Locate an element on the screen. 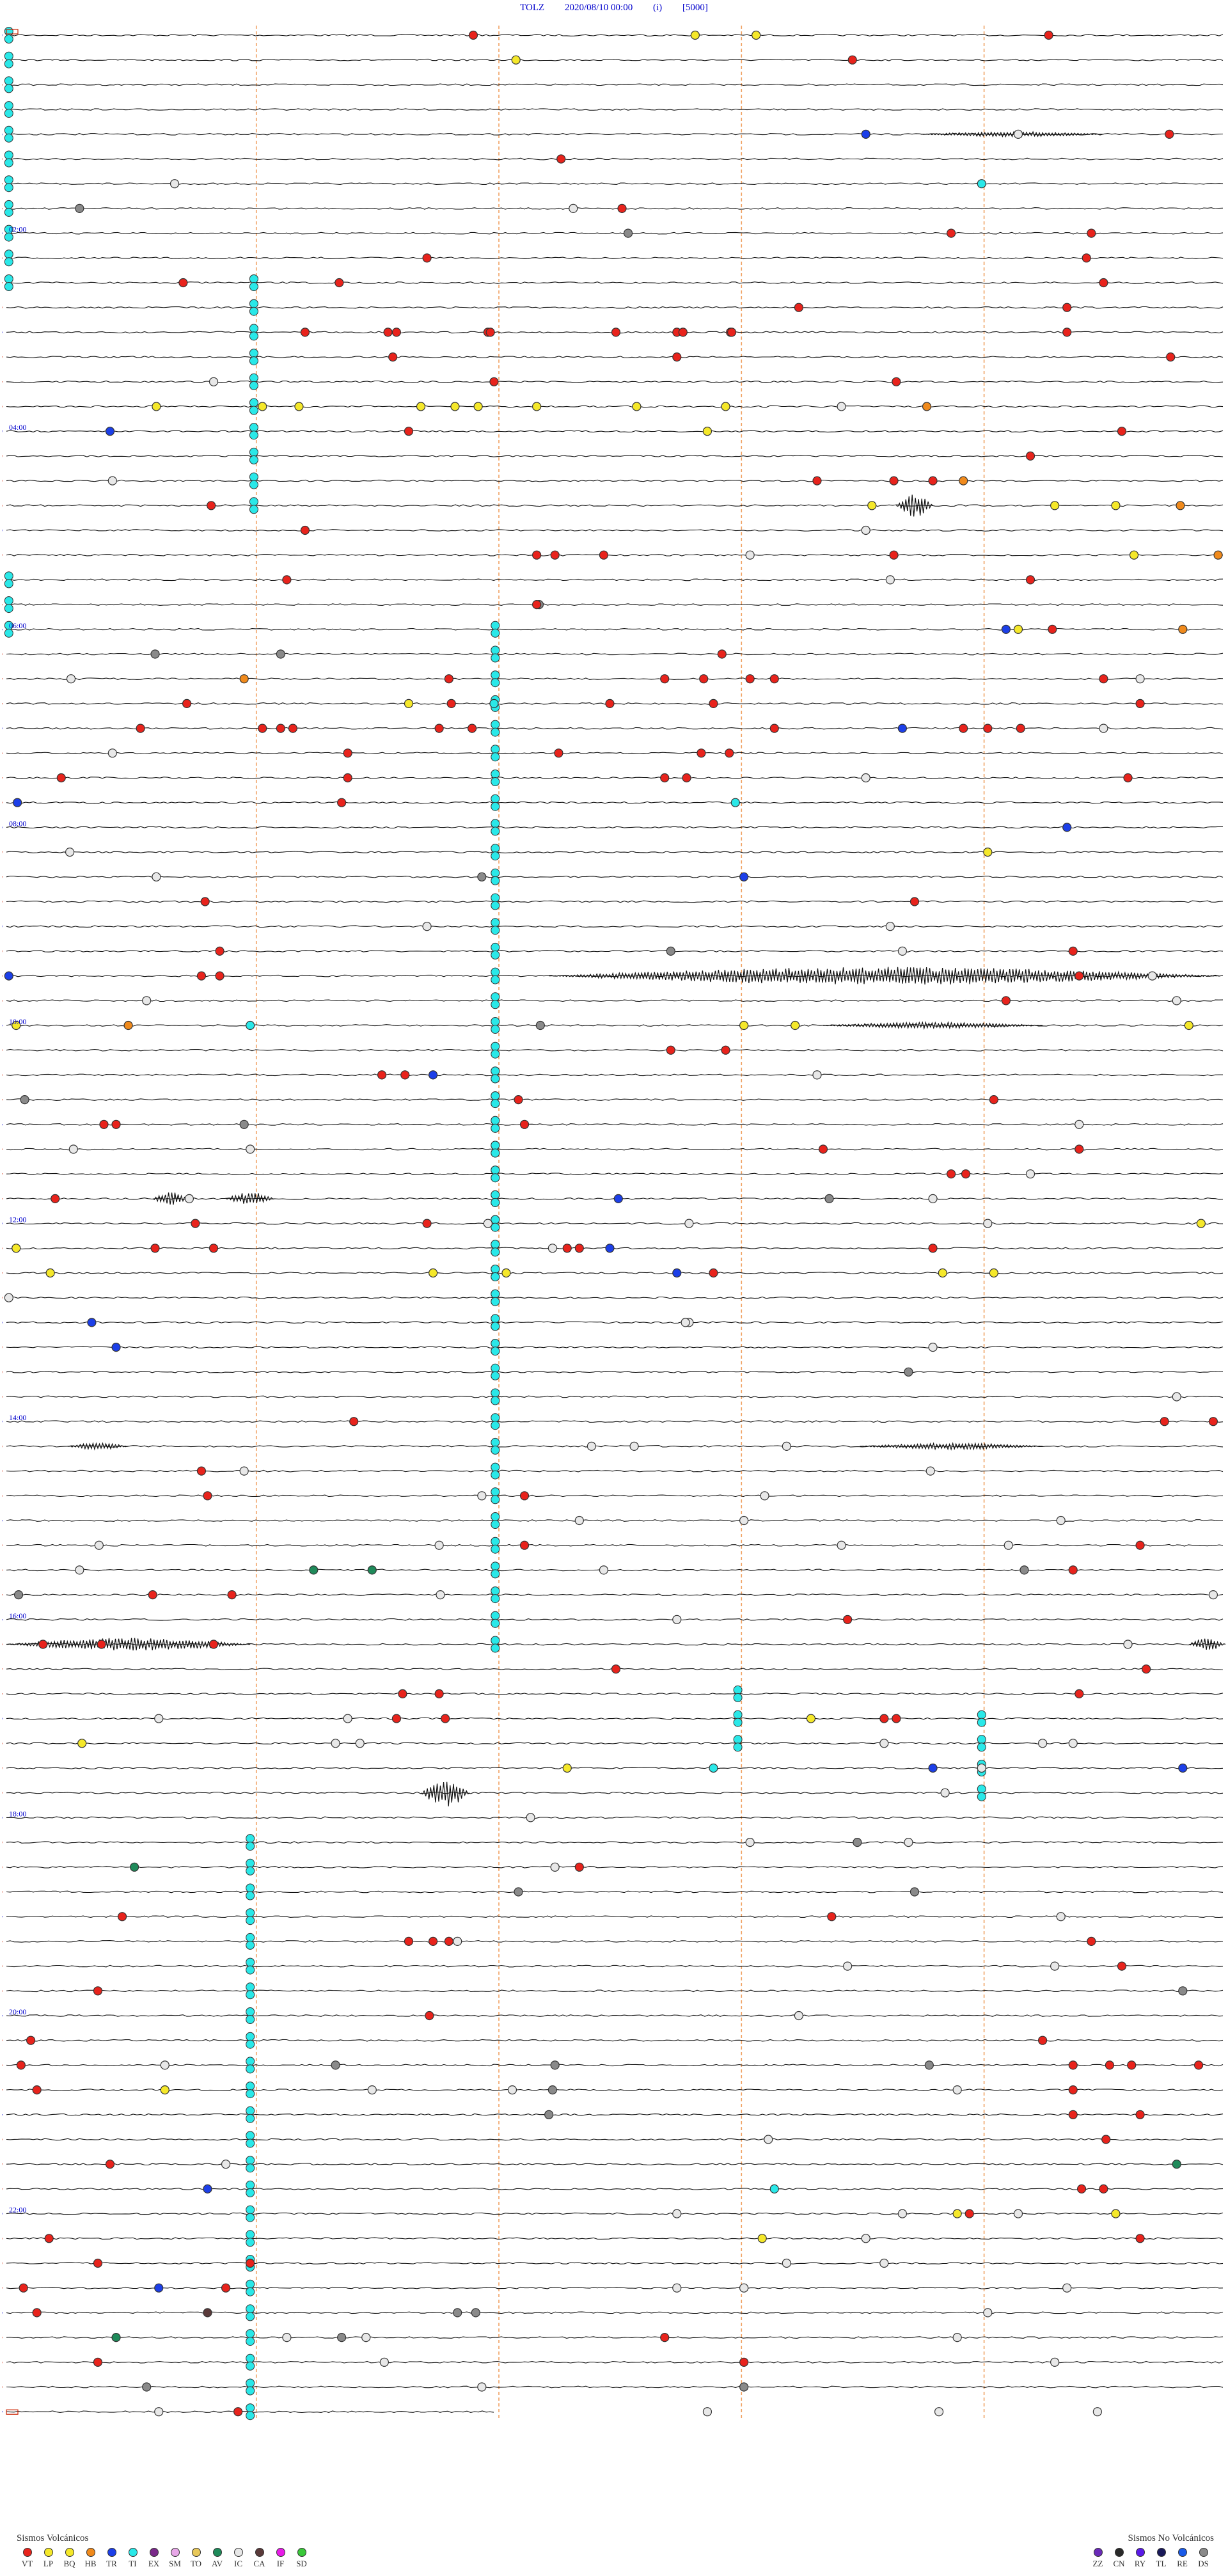 The height and width of the screenshot is (2576, 1228). legend-volcanic-sm: SM is located at coordinates (174, 2558).